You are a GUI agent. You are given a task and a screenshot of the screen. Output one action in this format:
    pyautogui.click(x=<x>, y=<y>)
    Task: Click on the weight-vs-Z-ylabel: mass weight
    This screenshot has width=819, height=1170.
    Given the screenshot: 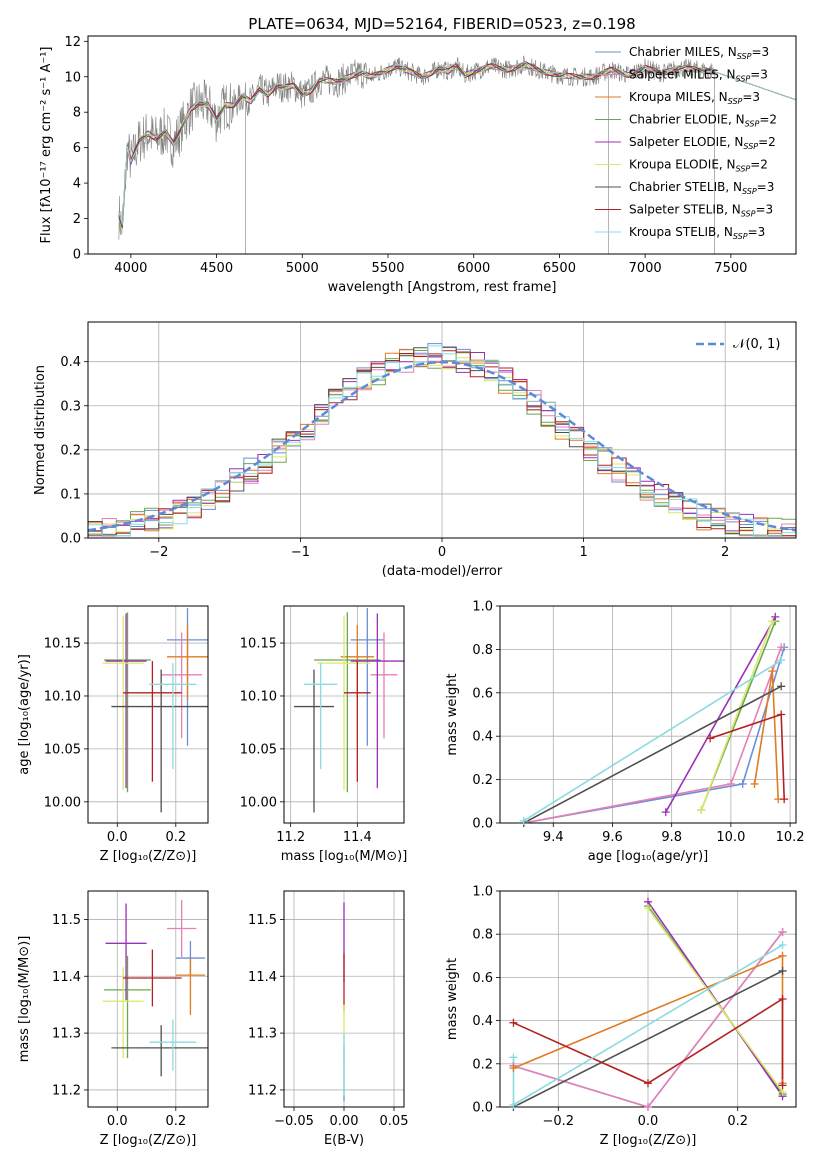 What is the action you would take?
    pyautogui.click(x=452, y=999)
    